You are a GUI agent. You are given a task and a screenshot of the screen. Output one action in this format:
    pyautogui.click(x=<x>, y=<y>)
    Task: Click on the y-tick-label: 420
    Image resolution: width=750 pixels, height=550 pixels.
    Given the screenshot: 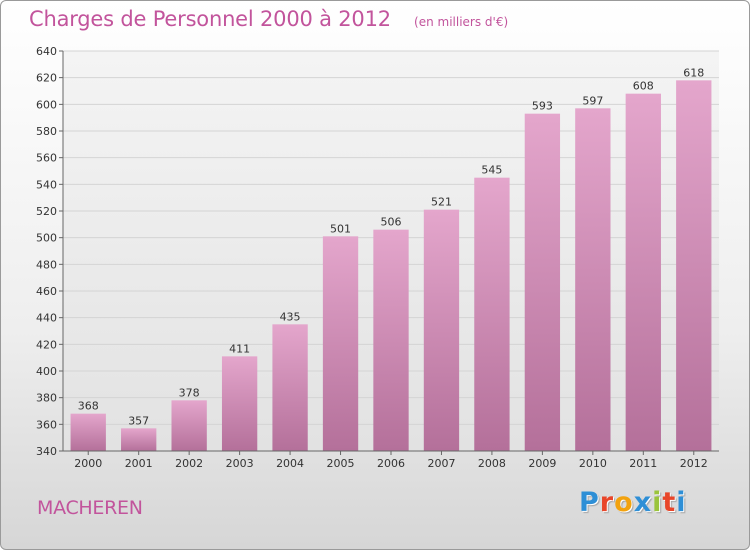 What is the action you would take?
    pyautogui.click(x=46, y=344)
    